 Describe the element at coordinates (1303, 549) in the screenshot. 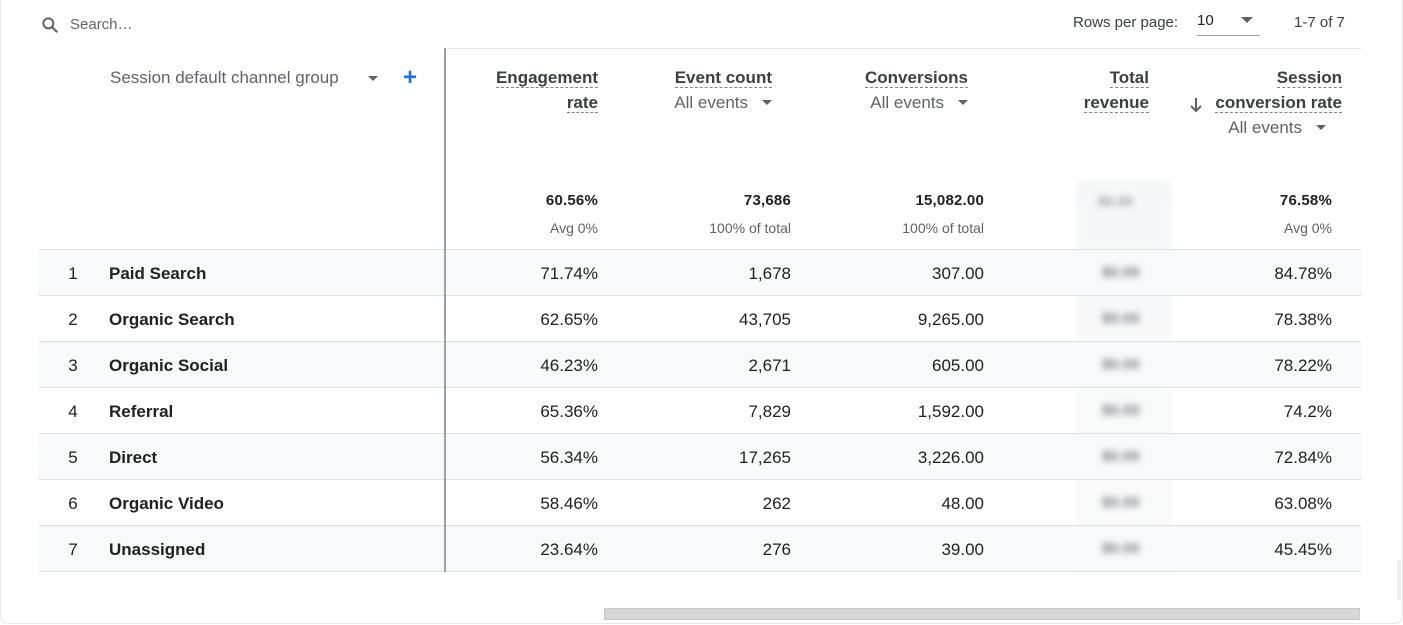

I see `cell-session-conversion-rate: 45.45%` at that location.